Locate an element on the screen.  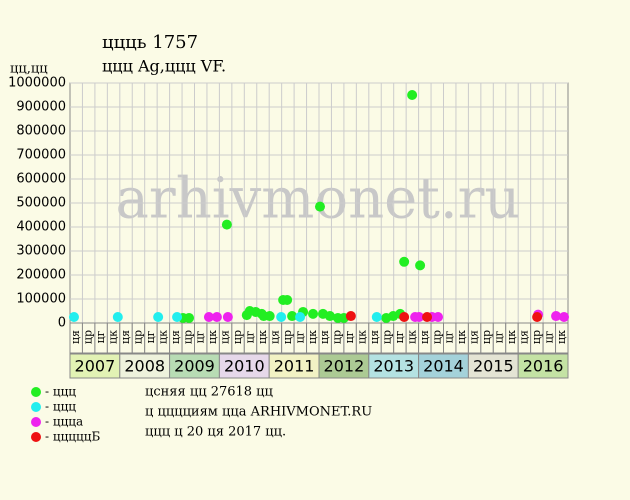
note: цсняя цц 27618 цц is located at coordinates (209, 392).